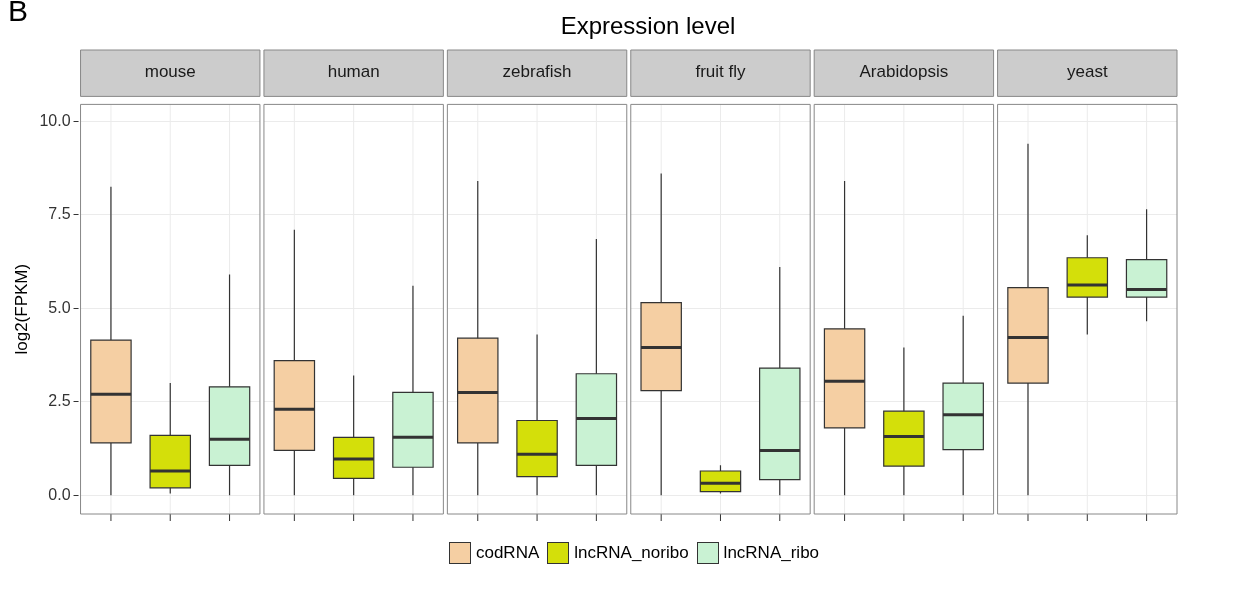 The width and height of the screenshot is (1237, 614). What do you see at coordinates (59, 307) in the screenshot?
I see `y-tick-label: 5.0` at bounding box center [59, 307].